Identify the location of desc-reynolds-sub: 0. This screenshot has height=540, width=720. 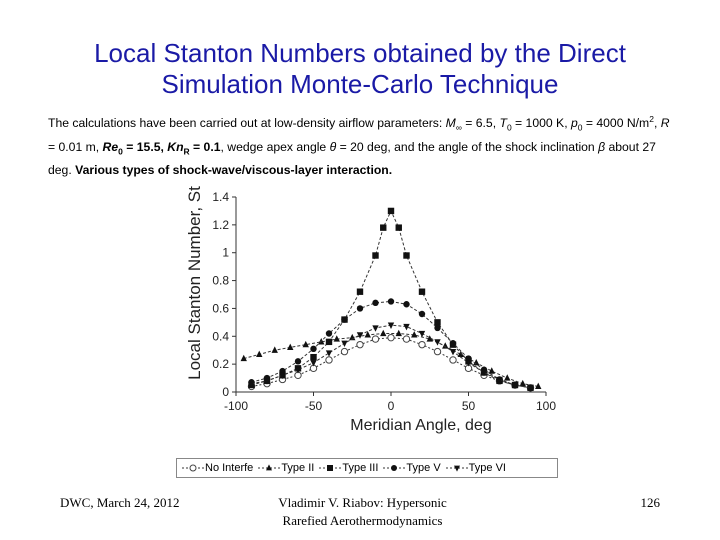
(120, 150).